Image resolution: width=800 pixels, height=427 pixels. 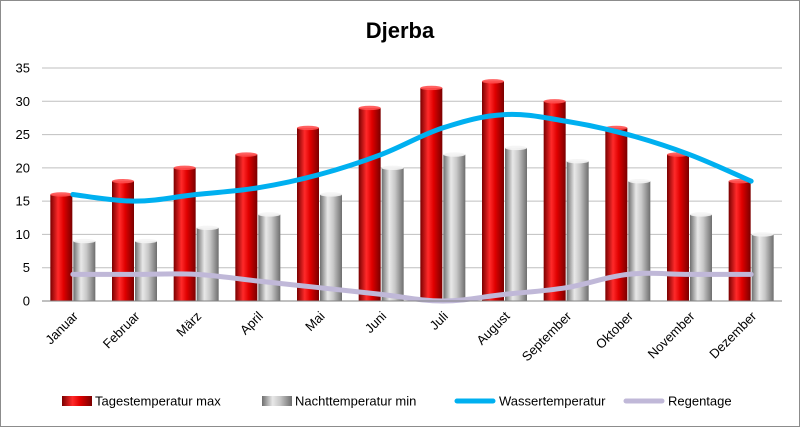 What do you see at coordinates (23, 134) in the screenshot?
I see `y-tick-label: 25` at bounding box center [23, 134].